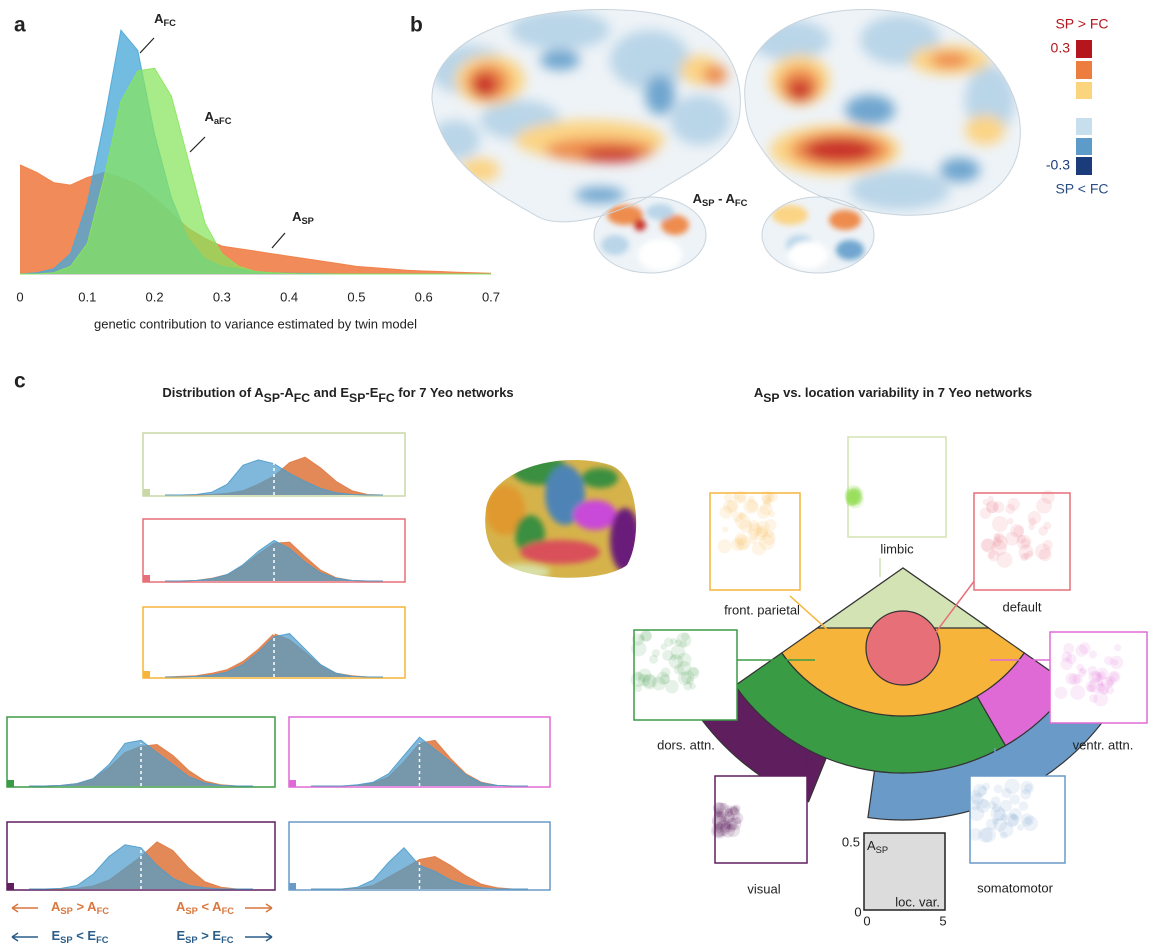 This screenshot has height=946, width=1158. Describe the element at coordinates (155, 296) in the screenshot. I see `x-tick-label: 0.2` at that location.